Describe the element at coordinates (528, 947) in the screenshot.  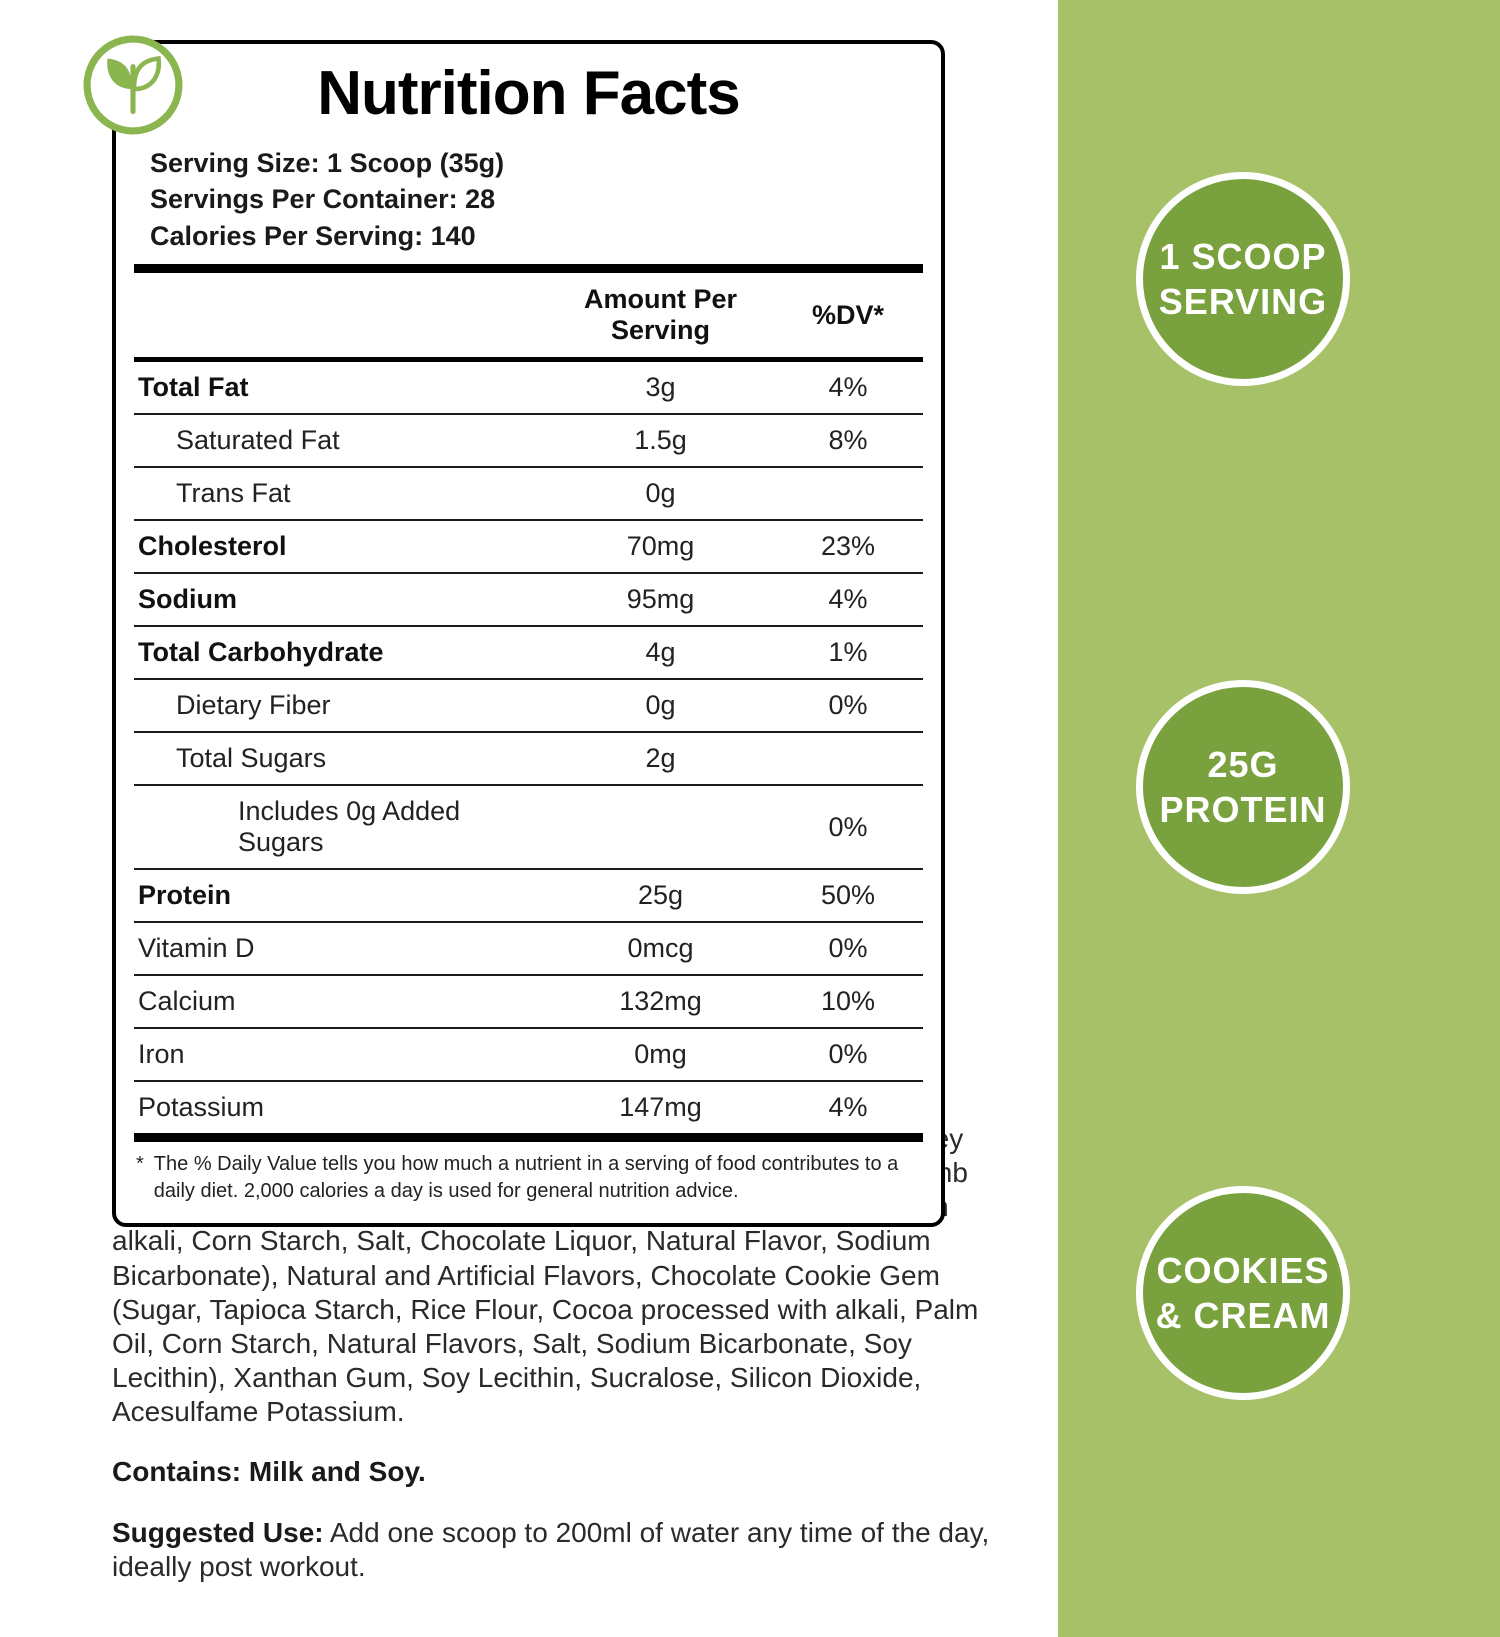
I see `table-row-vitamin-d: Vitamin D 0mcg 0%` at that location.